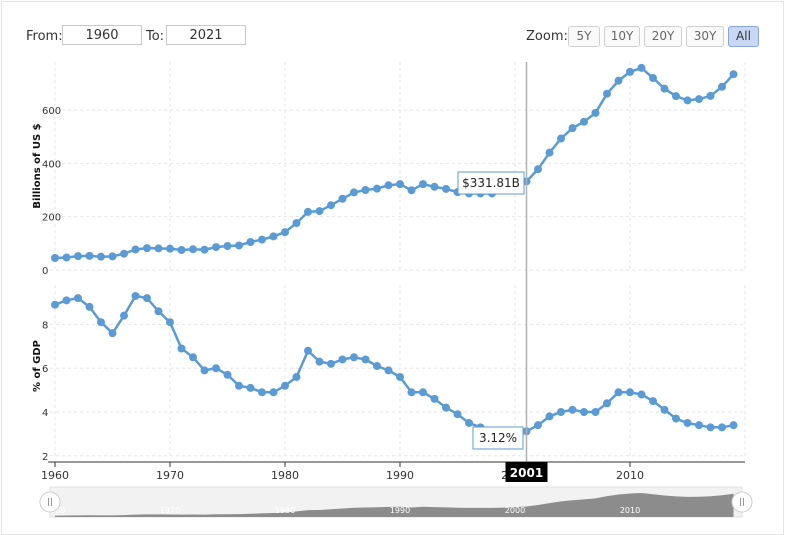  What do you see at coordinates (285, 510) in the screenshot?
I see `navigator-tick-label: 1980` at bounding box center [285, 510].